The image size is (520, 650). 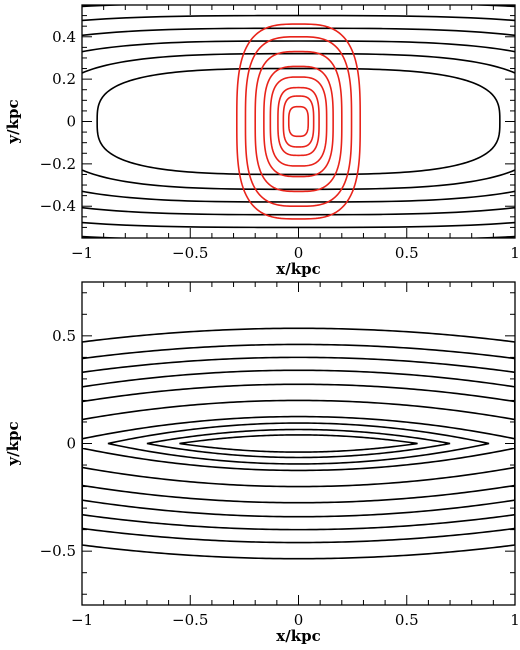 I want to click on y-tick-label: −0.5, so click(x=58, y=551).